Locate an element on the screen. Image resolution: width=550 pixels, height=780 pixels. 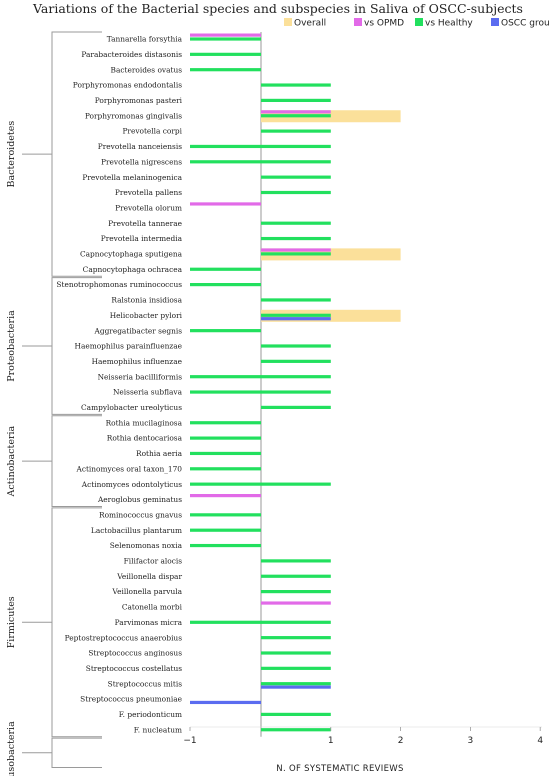
bar-stenotrophomonas-ruminococcus-vs-healthy is located at coordinates (225, 285).